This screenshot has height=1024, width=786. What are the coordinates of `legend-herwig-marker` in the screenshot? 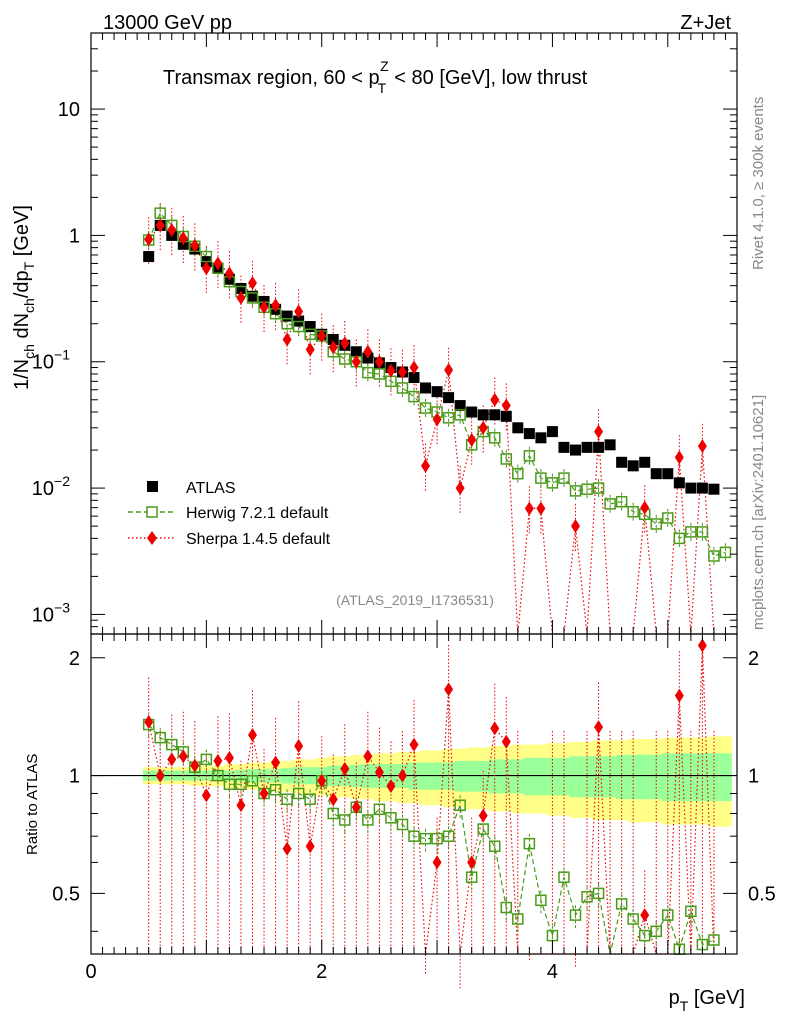 It's located at (152, 512).